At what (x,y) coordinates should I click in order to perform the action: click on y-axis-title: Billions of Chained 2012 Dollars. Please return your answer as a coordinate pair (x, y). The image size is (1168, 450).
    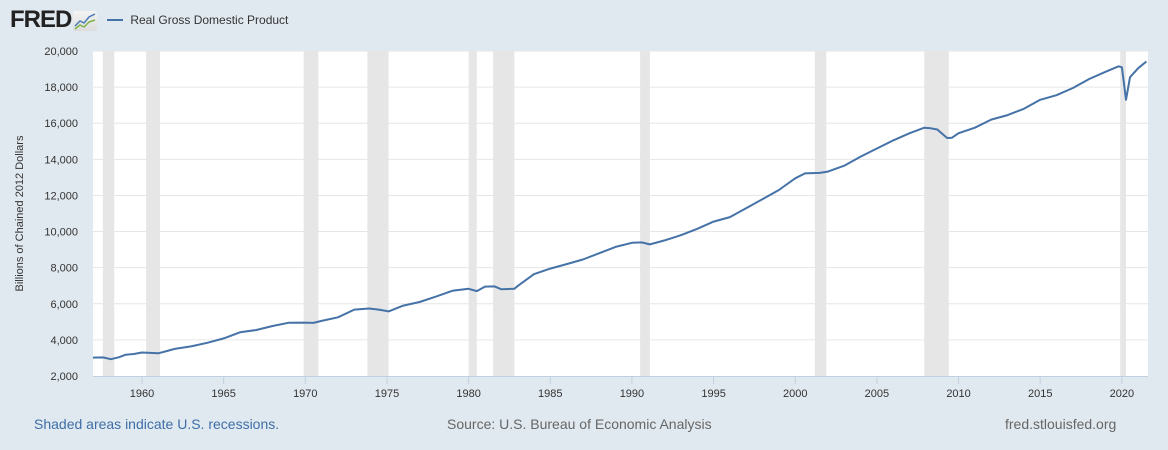
    Looking at the image, I should click on (20, 213).